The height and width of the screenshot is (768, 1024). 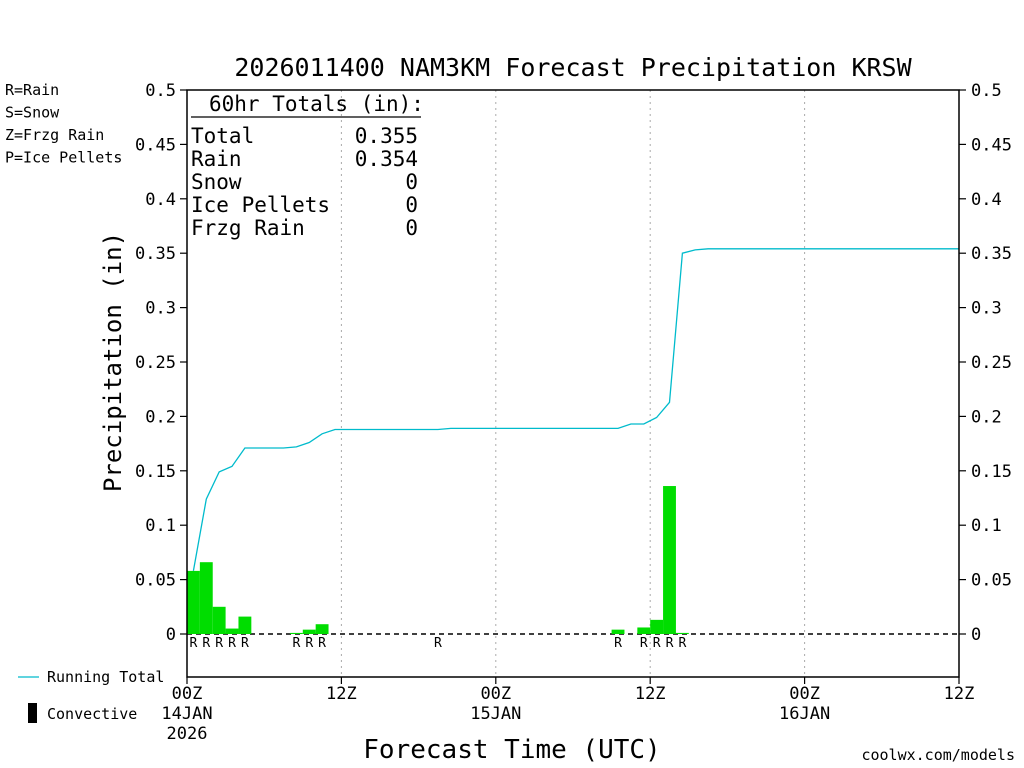 I want to click on y-tick-label-right-5: 0.25, so click(x=991, y=363).